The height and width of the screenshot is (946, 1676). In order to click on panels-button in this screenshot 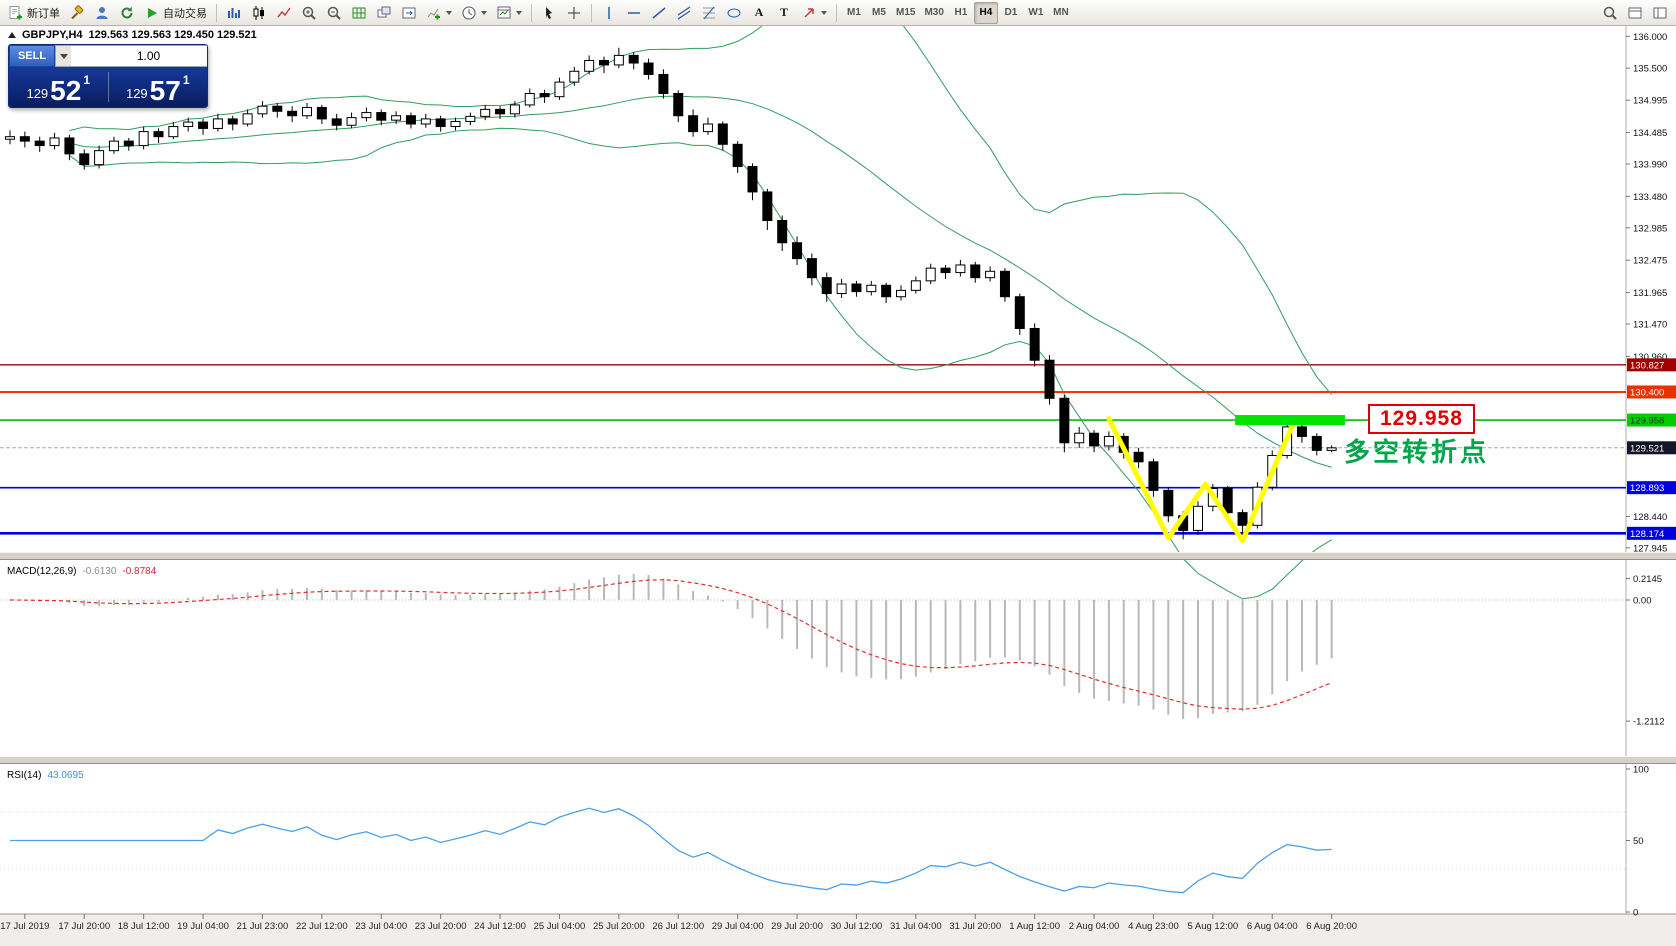, I will do `click(1660, 13)`.